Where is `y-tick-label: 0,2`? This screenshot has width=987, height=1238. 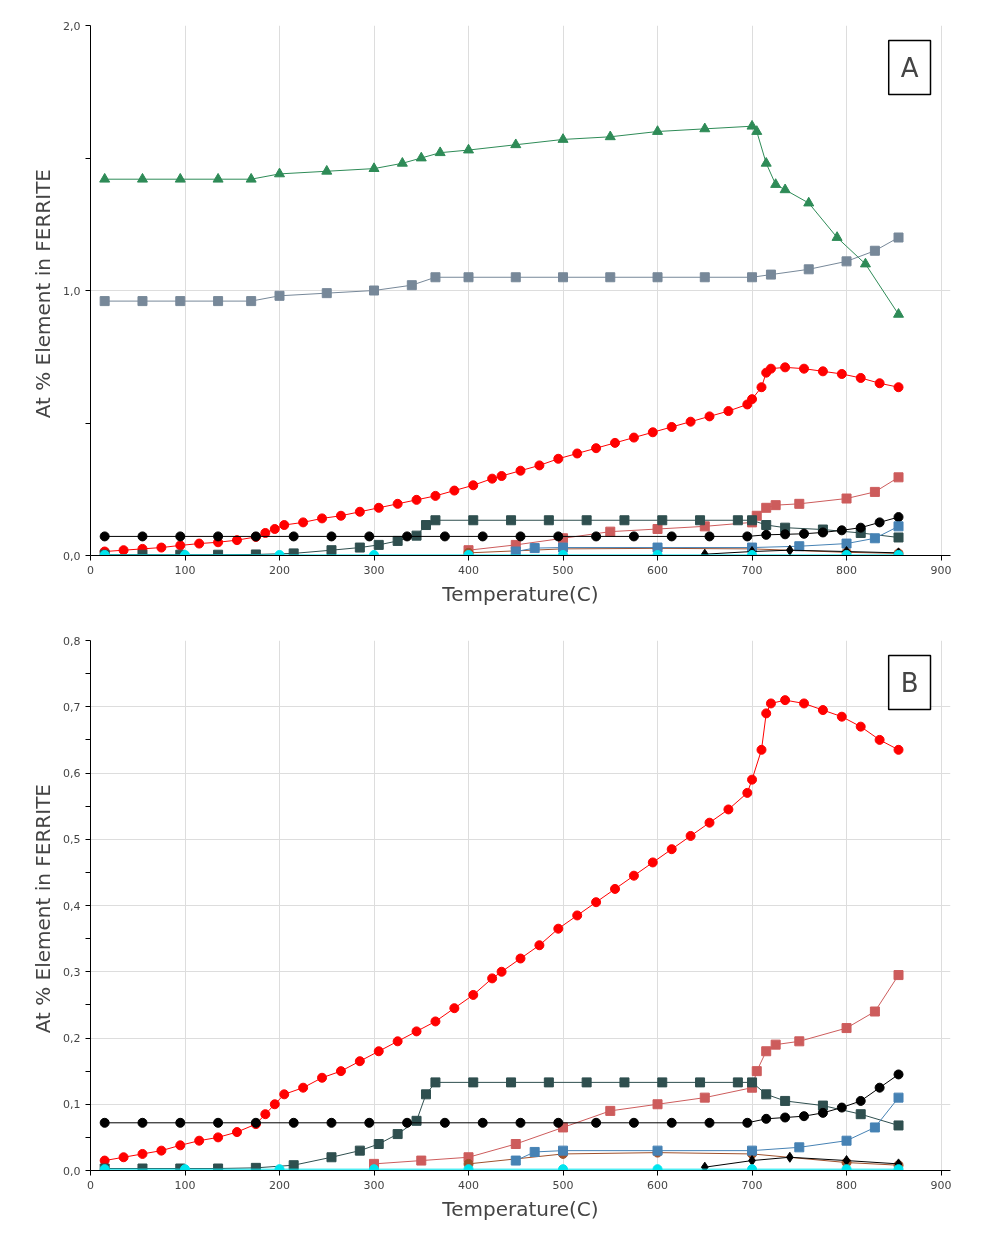
y-tick-label: 0,2 is located at coordinates (72, 1038).